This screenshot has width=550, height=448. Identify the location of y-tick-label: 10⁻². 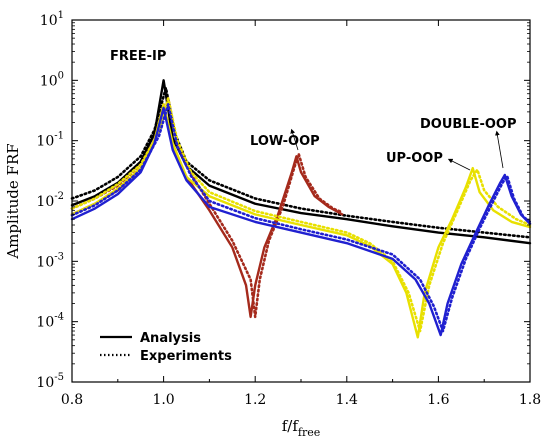
(50, 200).